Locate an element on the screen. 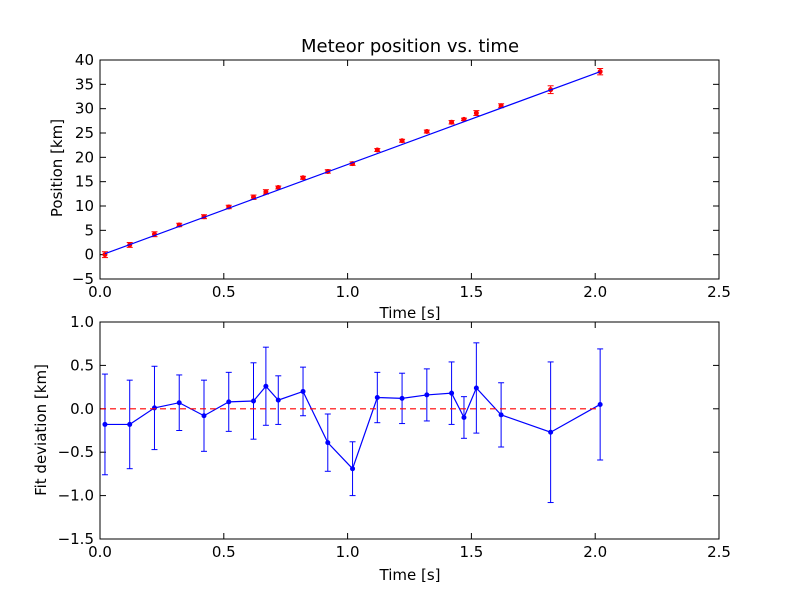 This screenshot has width=800, height=600. y-tick-label: 0 is located at coordinates (89, 255).